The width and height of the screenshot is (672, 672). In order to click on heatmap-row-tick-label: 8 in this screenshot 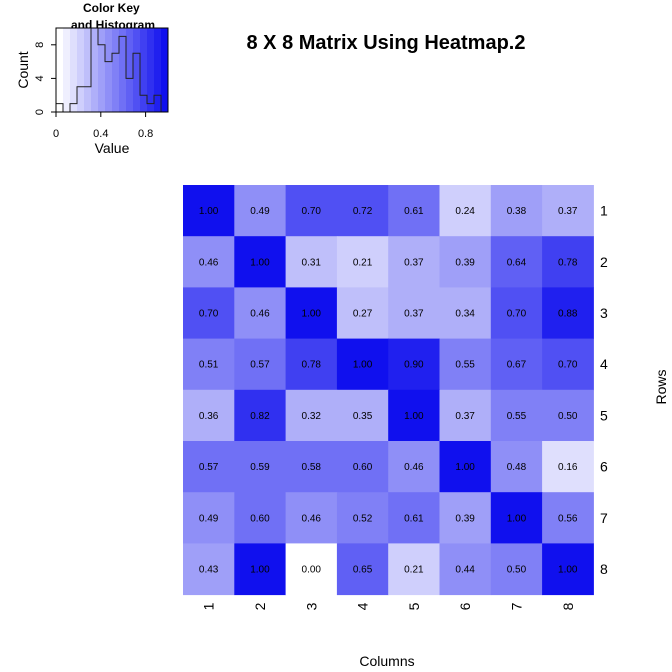, I will do `click(604, 569)`.